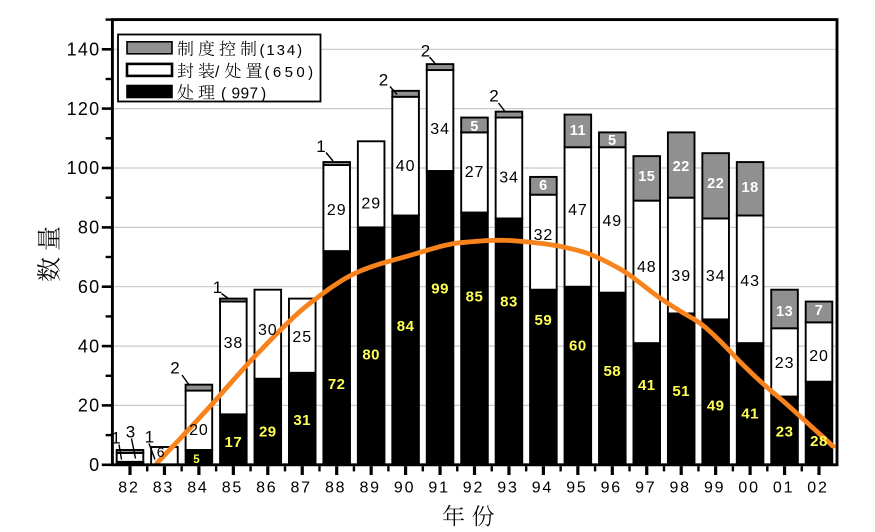 This screenshot has width=875, height=532. What do you see at coordinates (475, 172) in the screenshot?
I see `svg-text: 27` at bounding box center [475, 172].